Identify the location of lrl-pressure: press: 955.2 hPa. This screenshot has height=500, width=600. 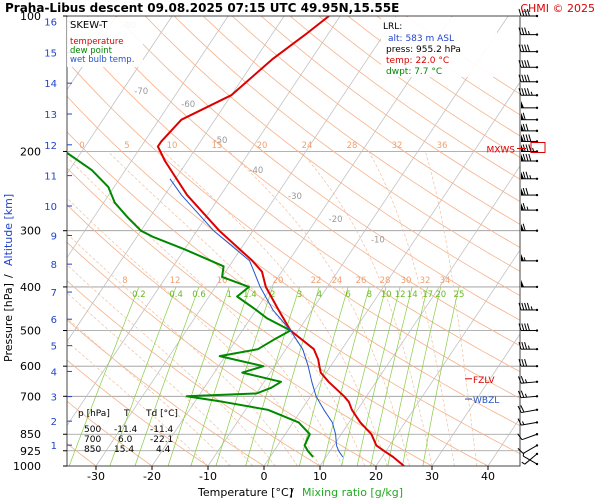
(423, 50).